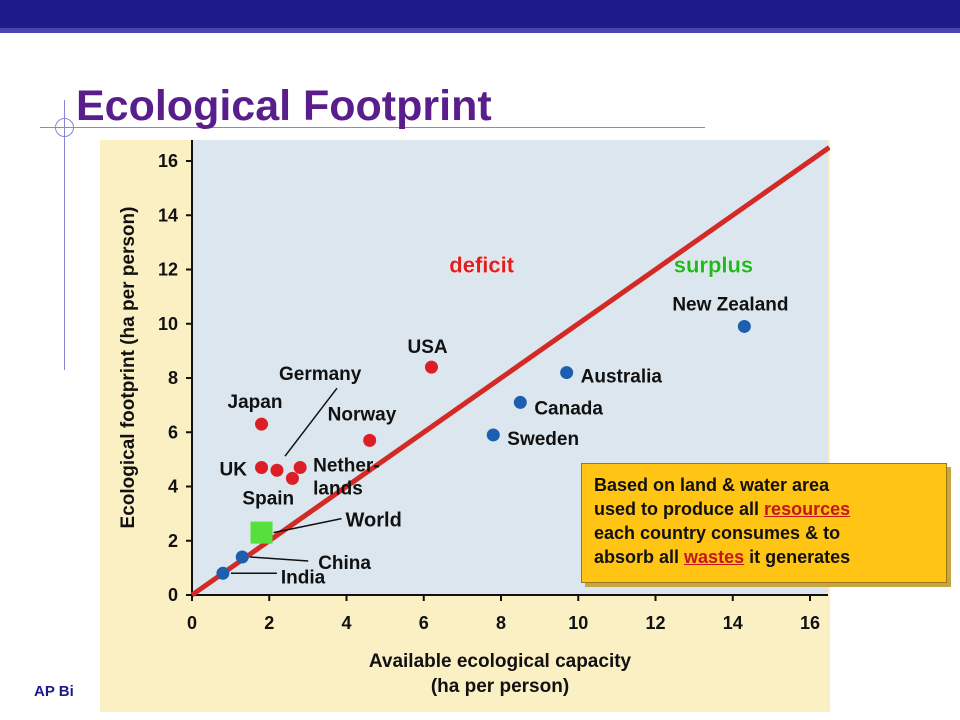  Describe the element at coordinates (427, 347) in the screenshot. I see `point-label-usa: USA` at that location.